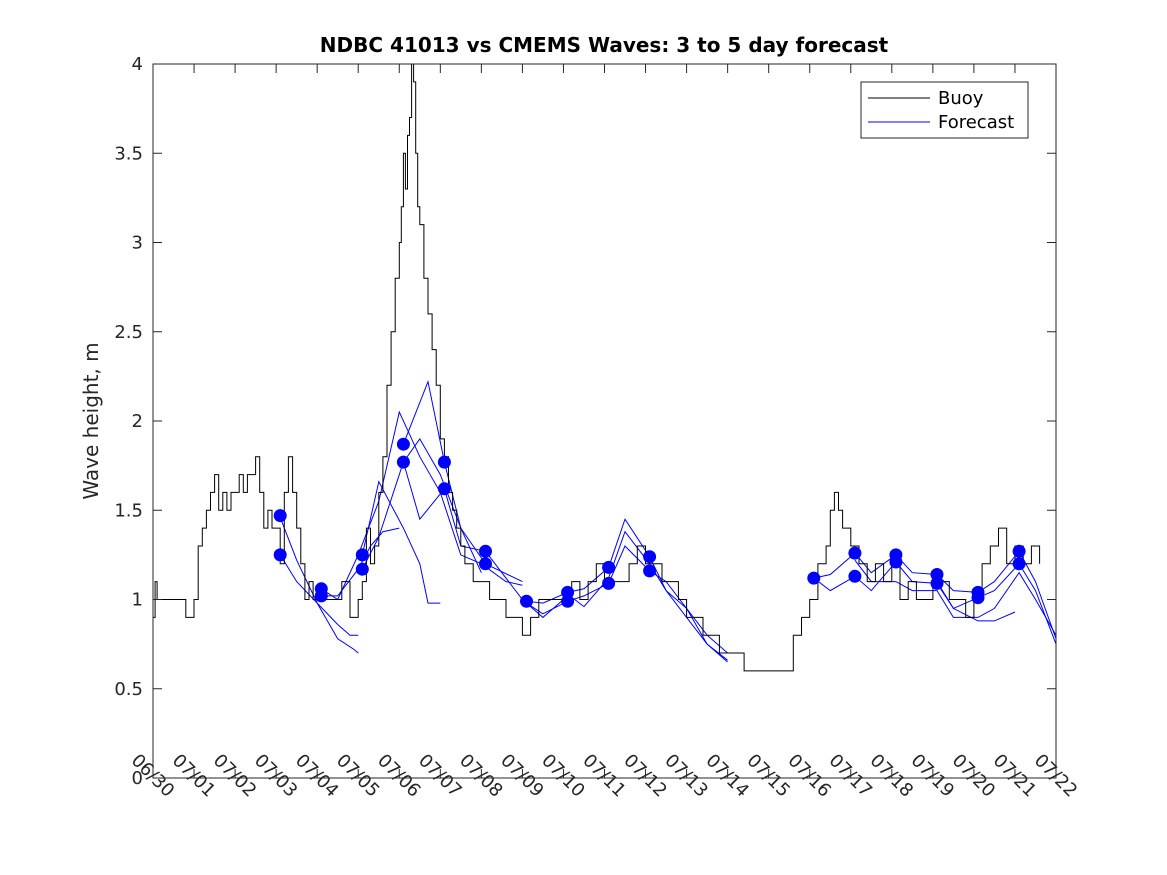 The height and width of the screenshot is (875, 1167). Describe the element at coordinates (137, 421) in the screenshot. I see `y-tick-label: 2` at that location.